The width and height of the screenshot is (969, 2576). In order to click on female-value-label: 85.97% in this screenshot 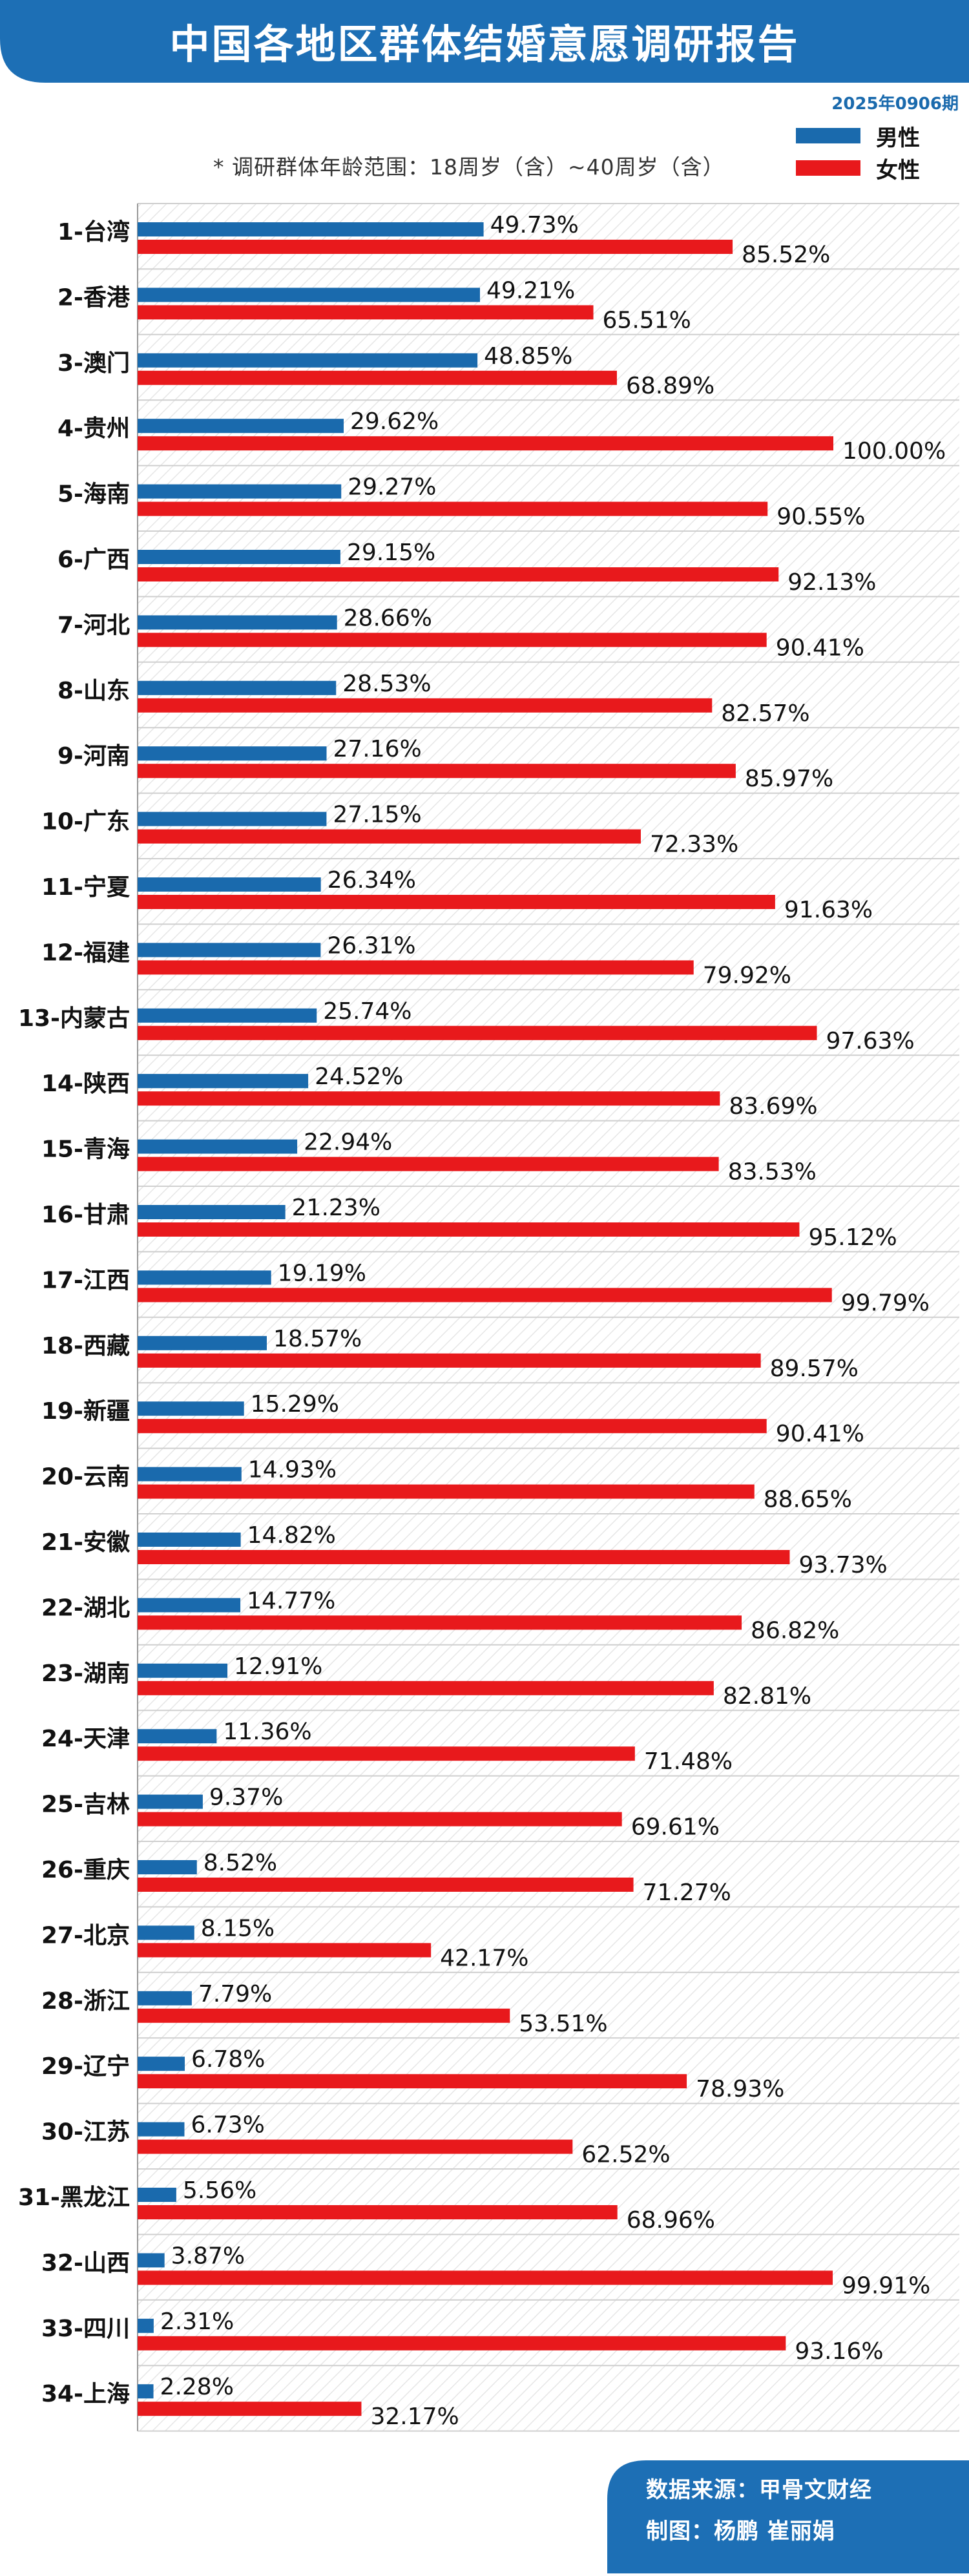, I will do `click(789, 779)`.